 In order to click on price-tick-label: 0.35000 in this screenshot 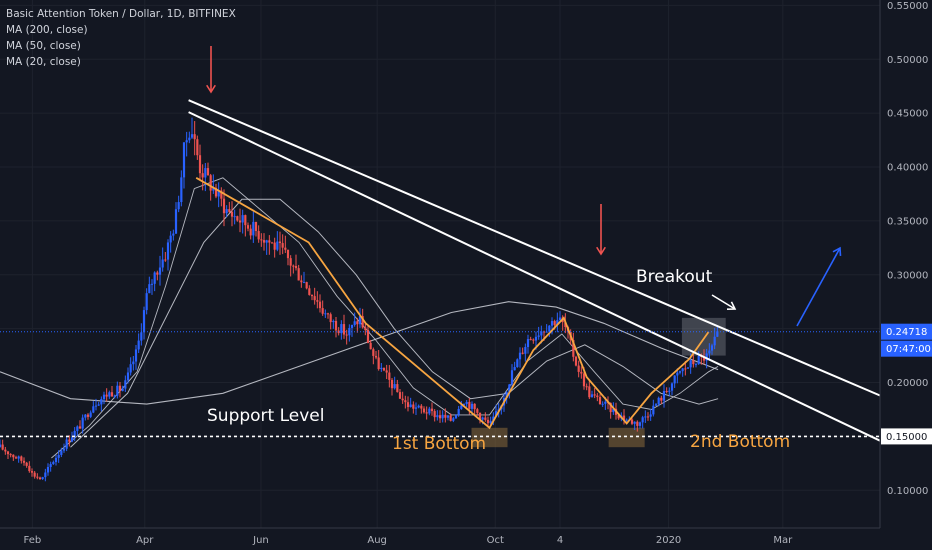, I will do `click(907, 221)`.